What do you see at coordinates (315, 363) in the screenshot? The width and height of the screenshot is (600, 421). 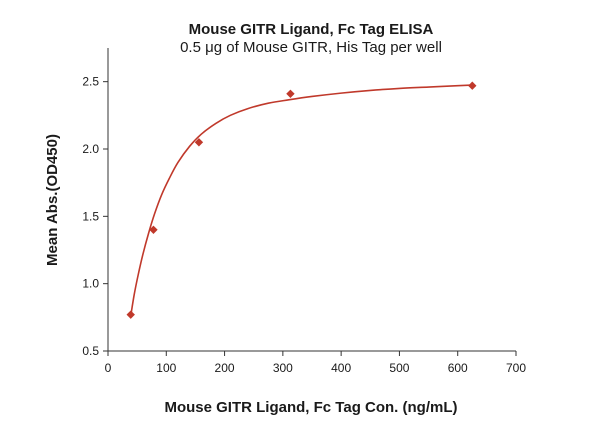 I see `x-ticks: 0 100 200 300 400 500 600 700` at bounding box center [315, 363].